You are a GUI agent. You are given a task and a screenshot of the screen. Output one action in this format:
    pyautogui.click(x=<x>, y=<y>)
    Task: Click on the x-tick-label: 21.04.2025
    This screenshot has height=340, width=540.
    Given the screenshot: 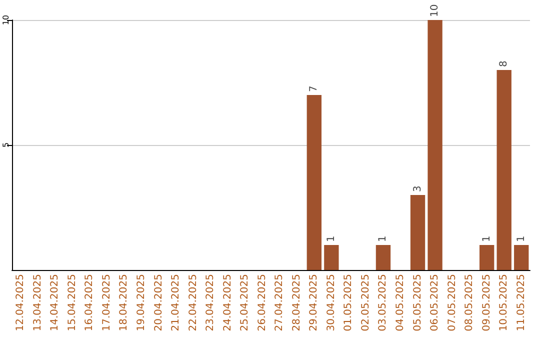 What is the action you would take?
    pyautogui.click(x=176, y=303)
    